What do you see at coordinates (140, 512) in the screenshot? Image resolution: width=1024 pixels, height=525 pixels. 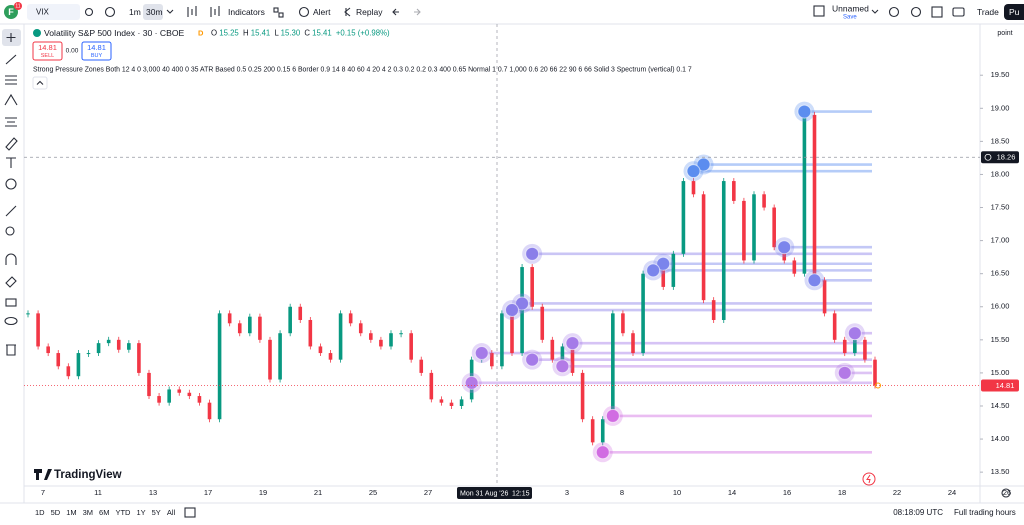 I see `range-button: 1Y` at bounding box center [140, 512].